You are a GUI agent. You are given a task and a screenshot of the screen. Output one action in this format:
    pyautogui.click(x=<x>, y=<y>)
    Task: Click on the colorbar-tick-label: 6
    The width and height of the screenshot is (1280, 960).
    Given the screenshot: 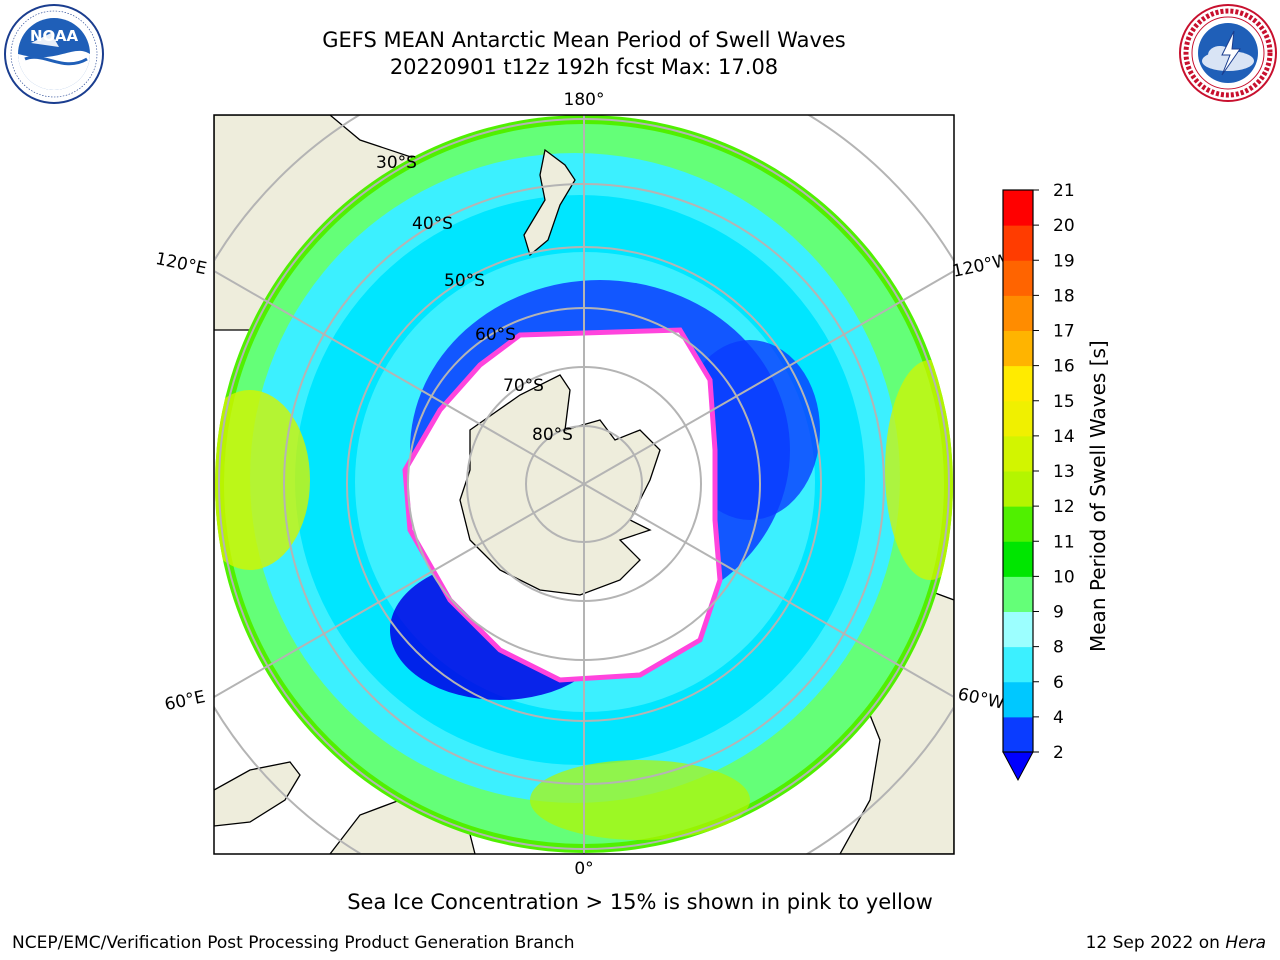 What is the action you would take?
    pyautogui.click(x=1058, y=683)
    